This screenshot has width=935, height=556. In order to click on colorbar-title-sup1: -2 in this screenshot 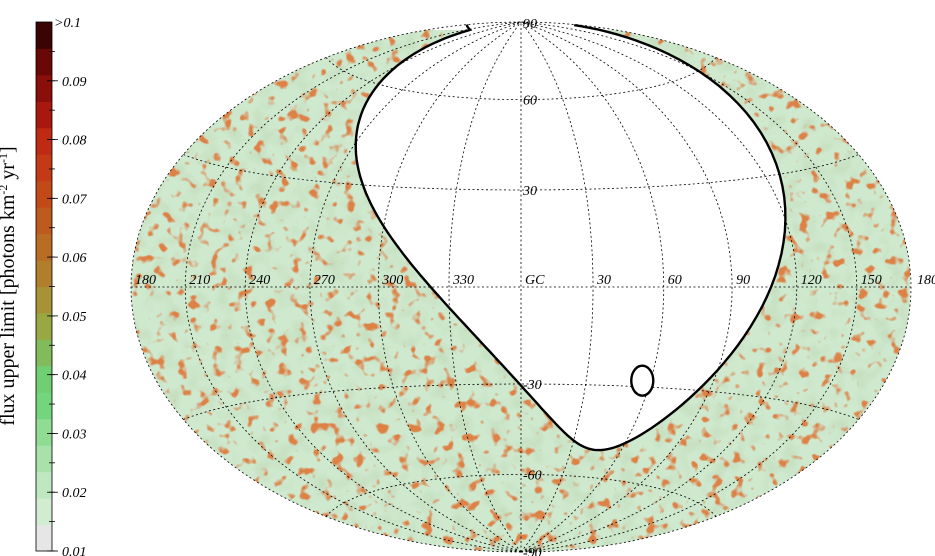, I will do `click(5, 190)`.